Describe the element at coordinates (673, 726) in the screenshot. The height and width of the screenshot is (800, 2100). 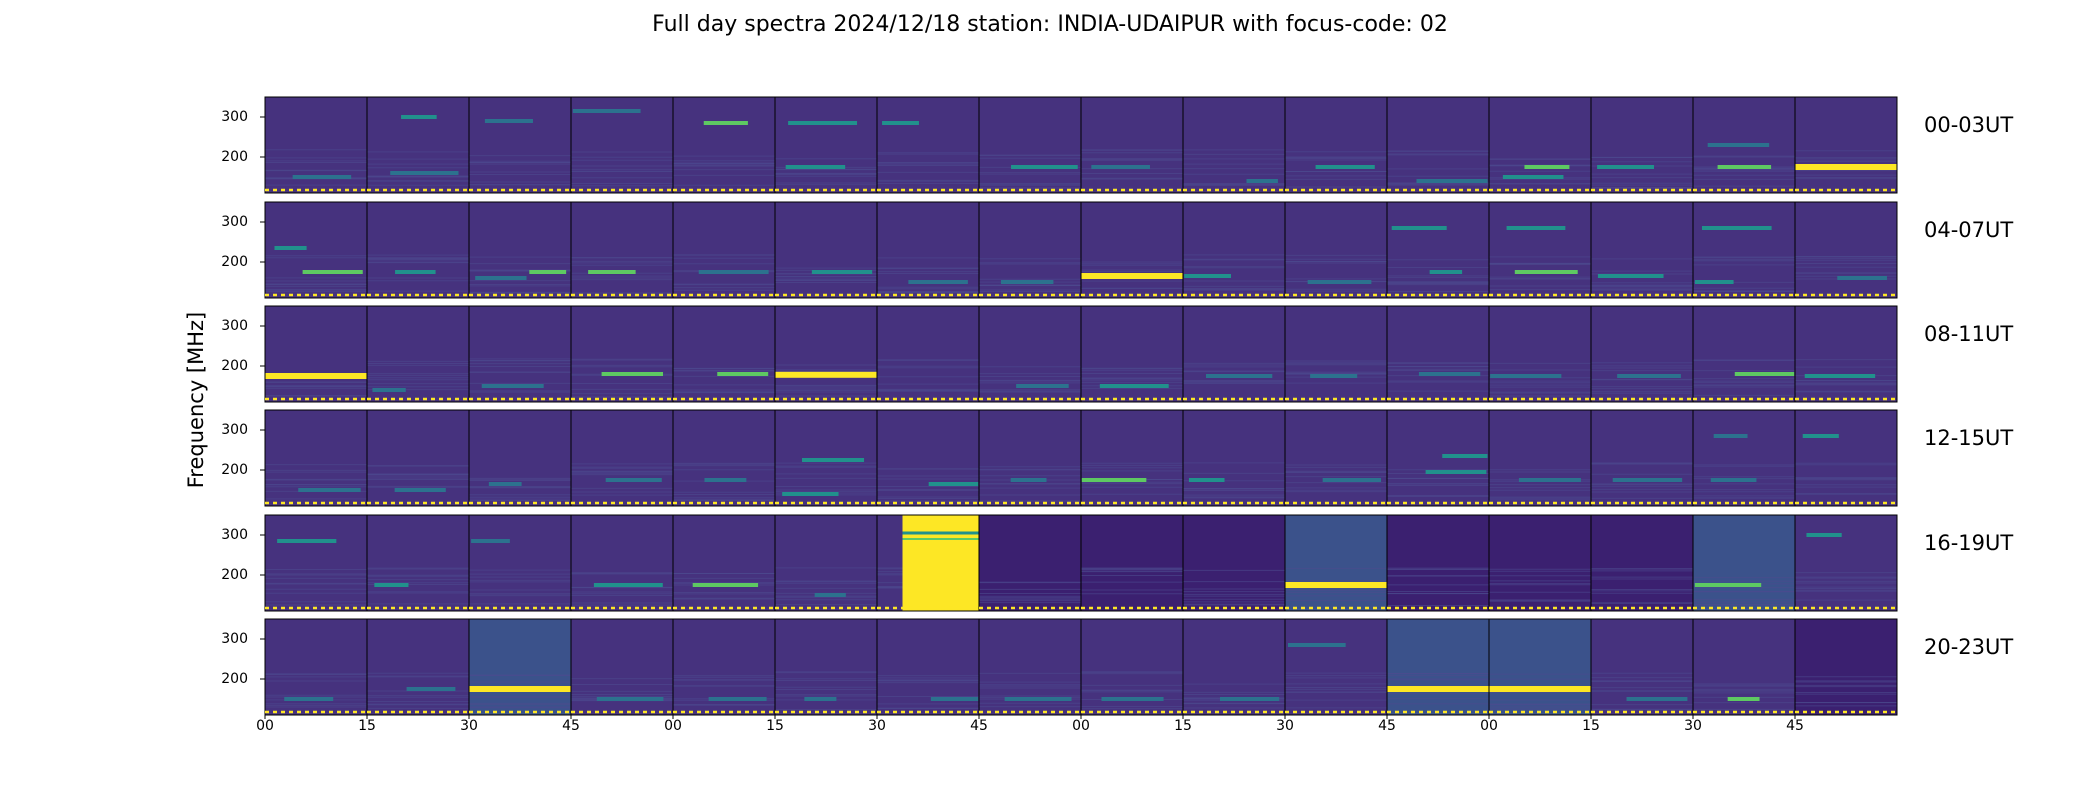
I see `x-tick-label: 00` at that location.